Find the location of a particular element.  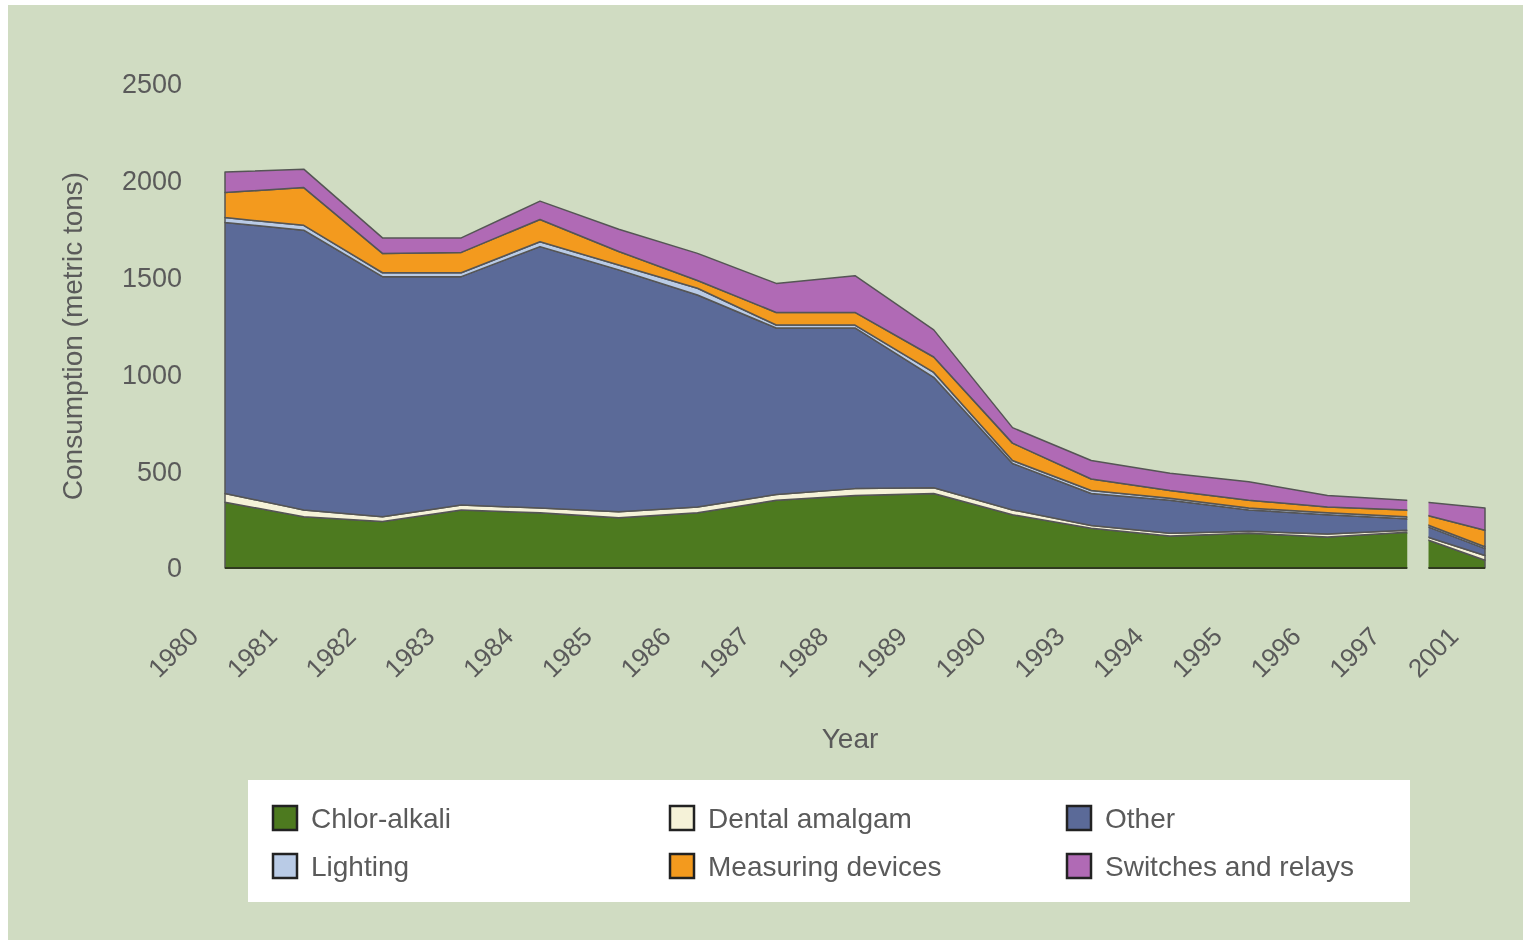

y-axis-title: Consumption (metric tons) is located at coordinates (72, 336).